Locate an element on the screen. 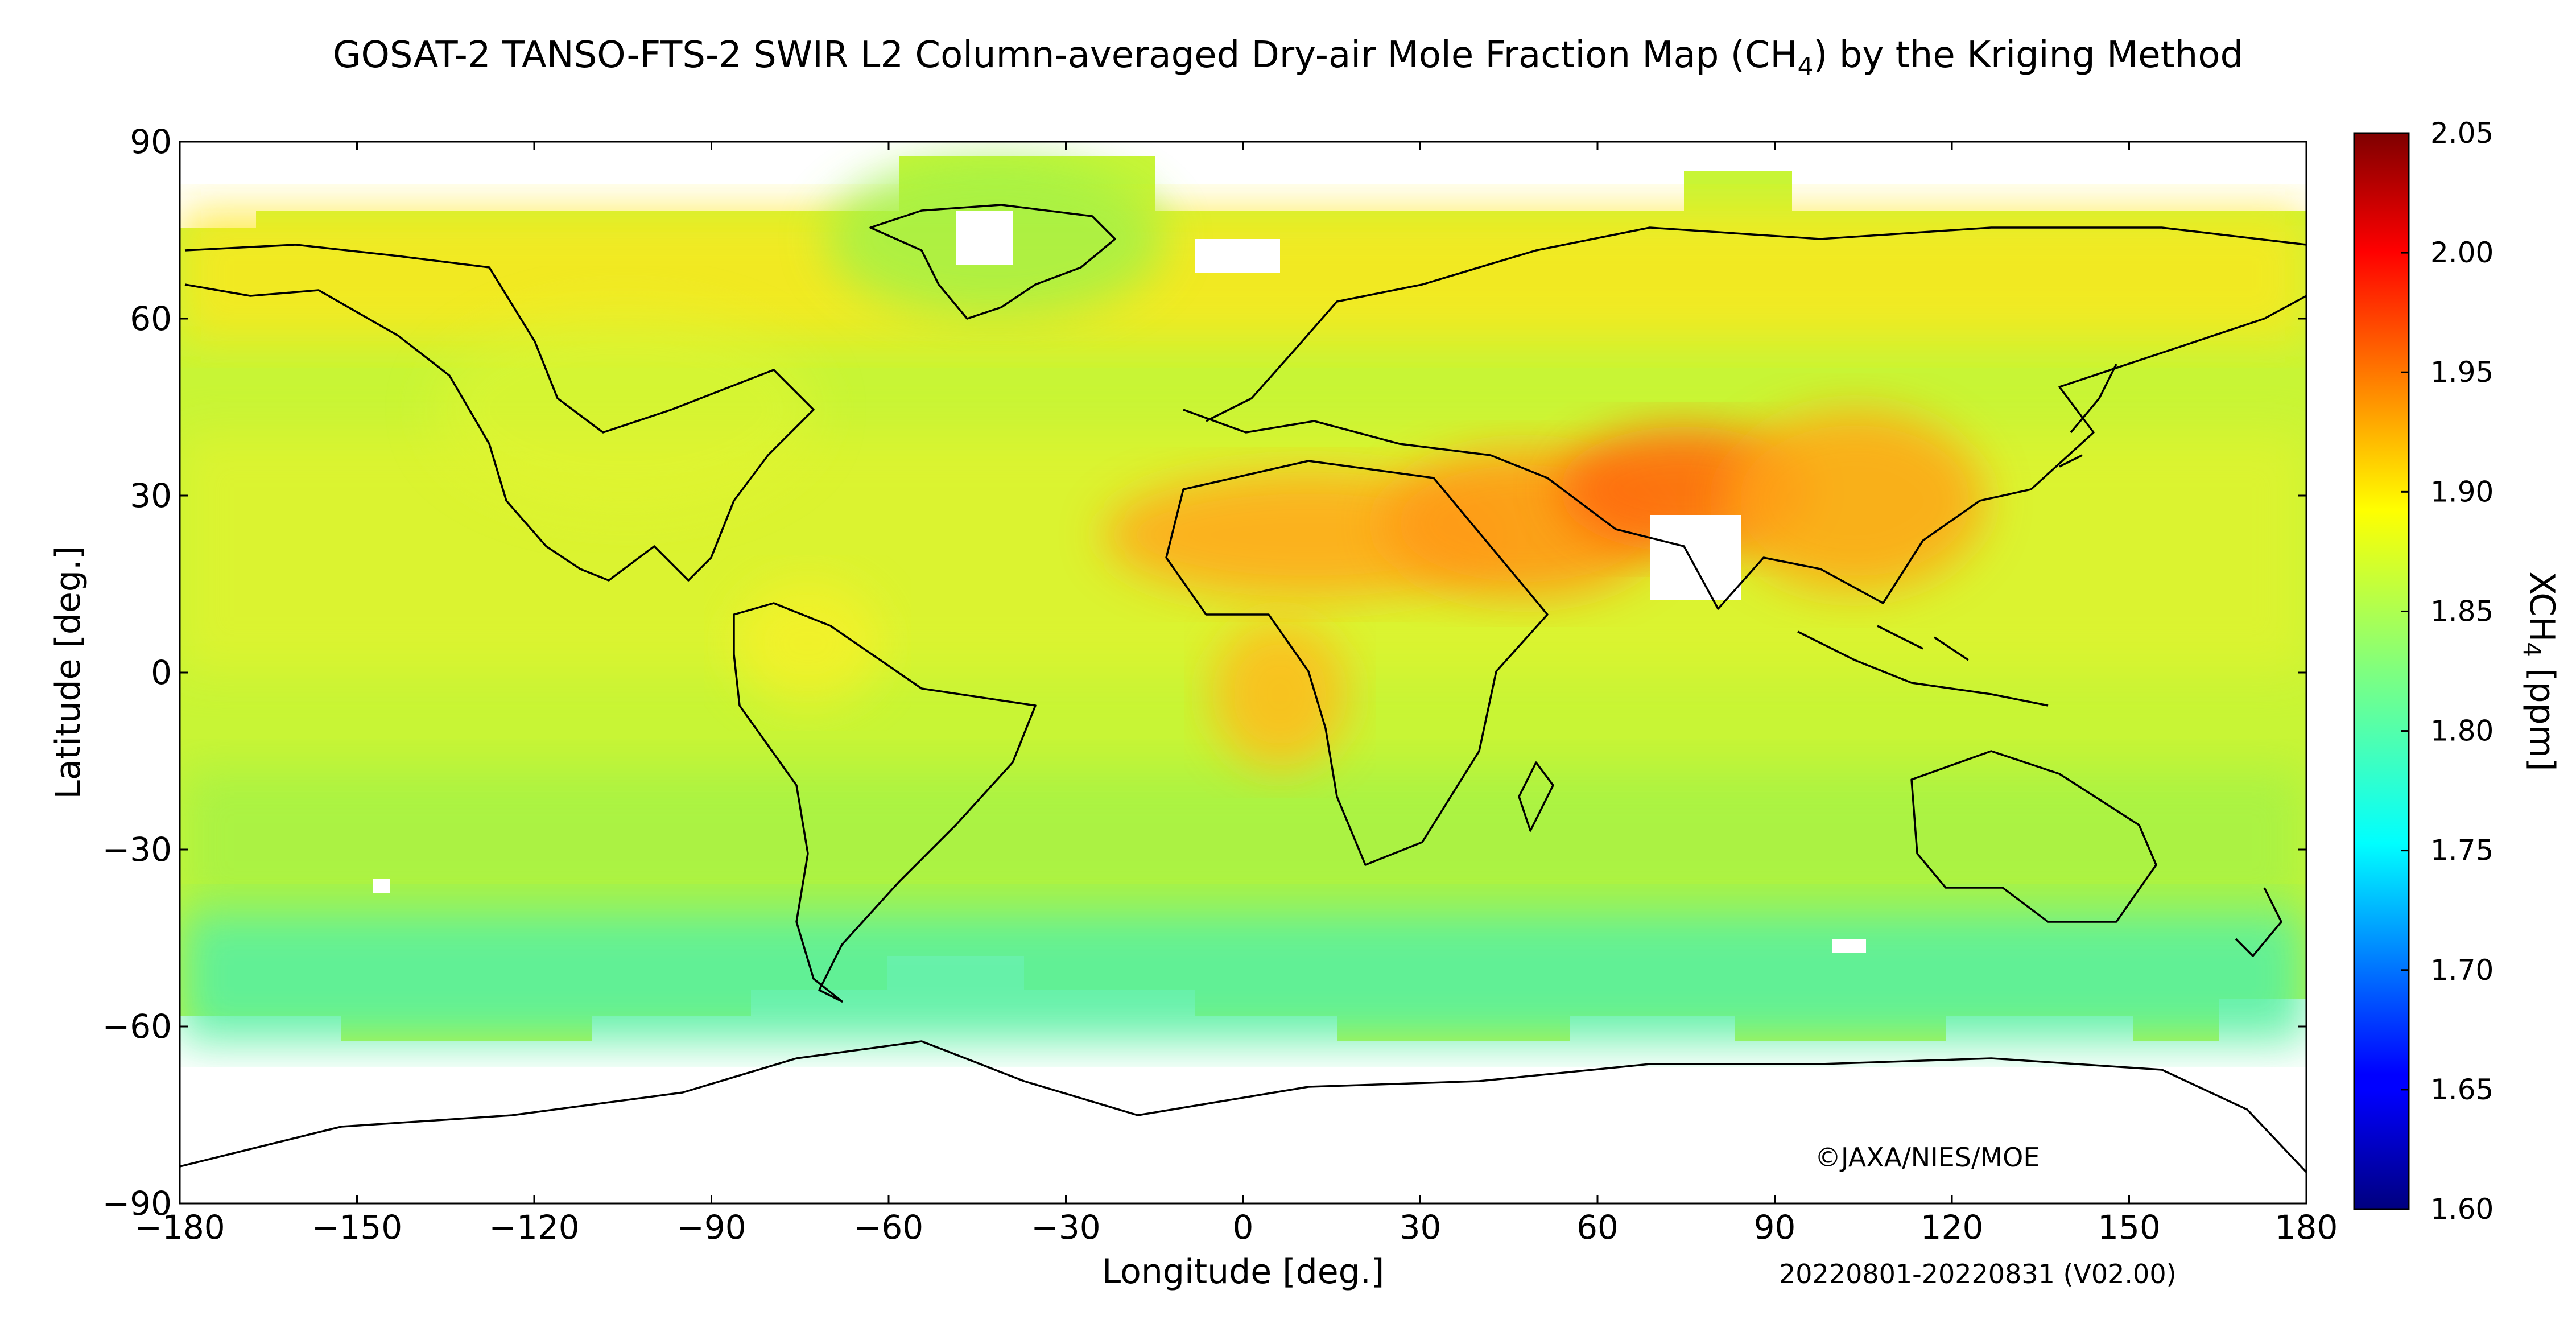 The image size is (2576, 1344). gap-india is located at coordinates (1696, 557).